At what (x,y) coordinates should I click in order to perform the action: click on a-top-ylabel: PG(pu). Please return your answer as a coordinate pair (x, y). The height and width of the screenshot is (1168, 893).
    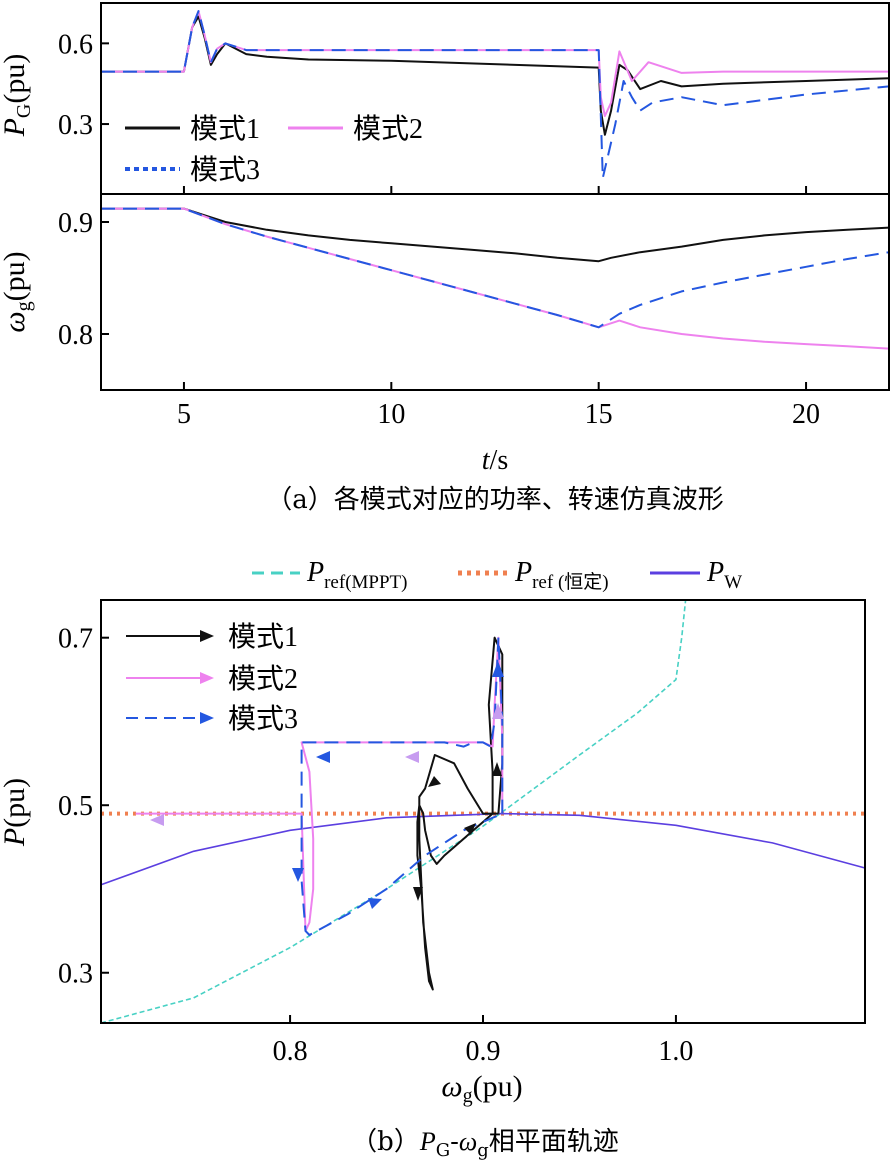
    Looking at the image, I should click on (17, 96).